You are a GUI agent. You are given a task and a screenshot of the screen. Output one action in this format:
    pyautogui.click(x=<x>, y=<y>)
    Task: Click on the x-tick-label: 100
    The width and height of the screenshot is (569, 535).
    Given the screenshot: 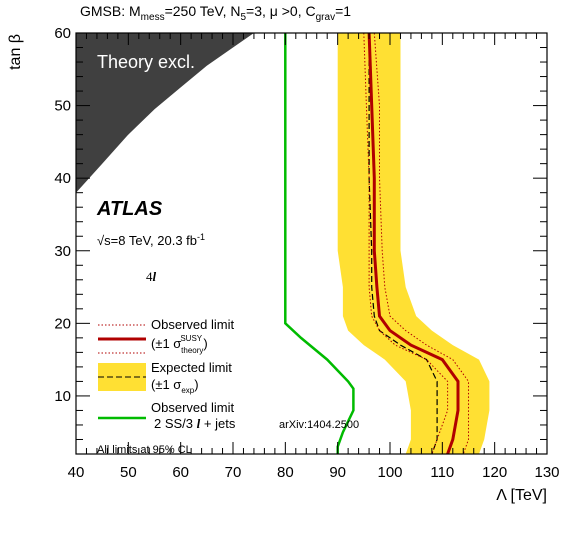 What is the action you would take?
    pyautogui.click(x=389, y=472)
    